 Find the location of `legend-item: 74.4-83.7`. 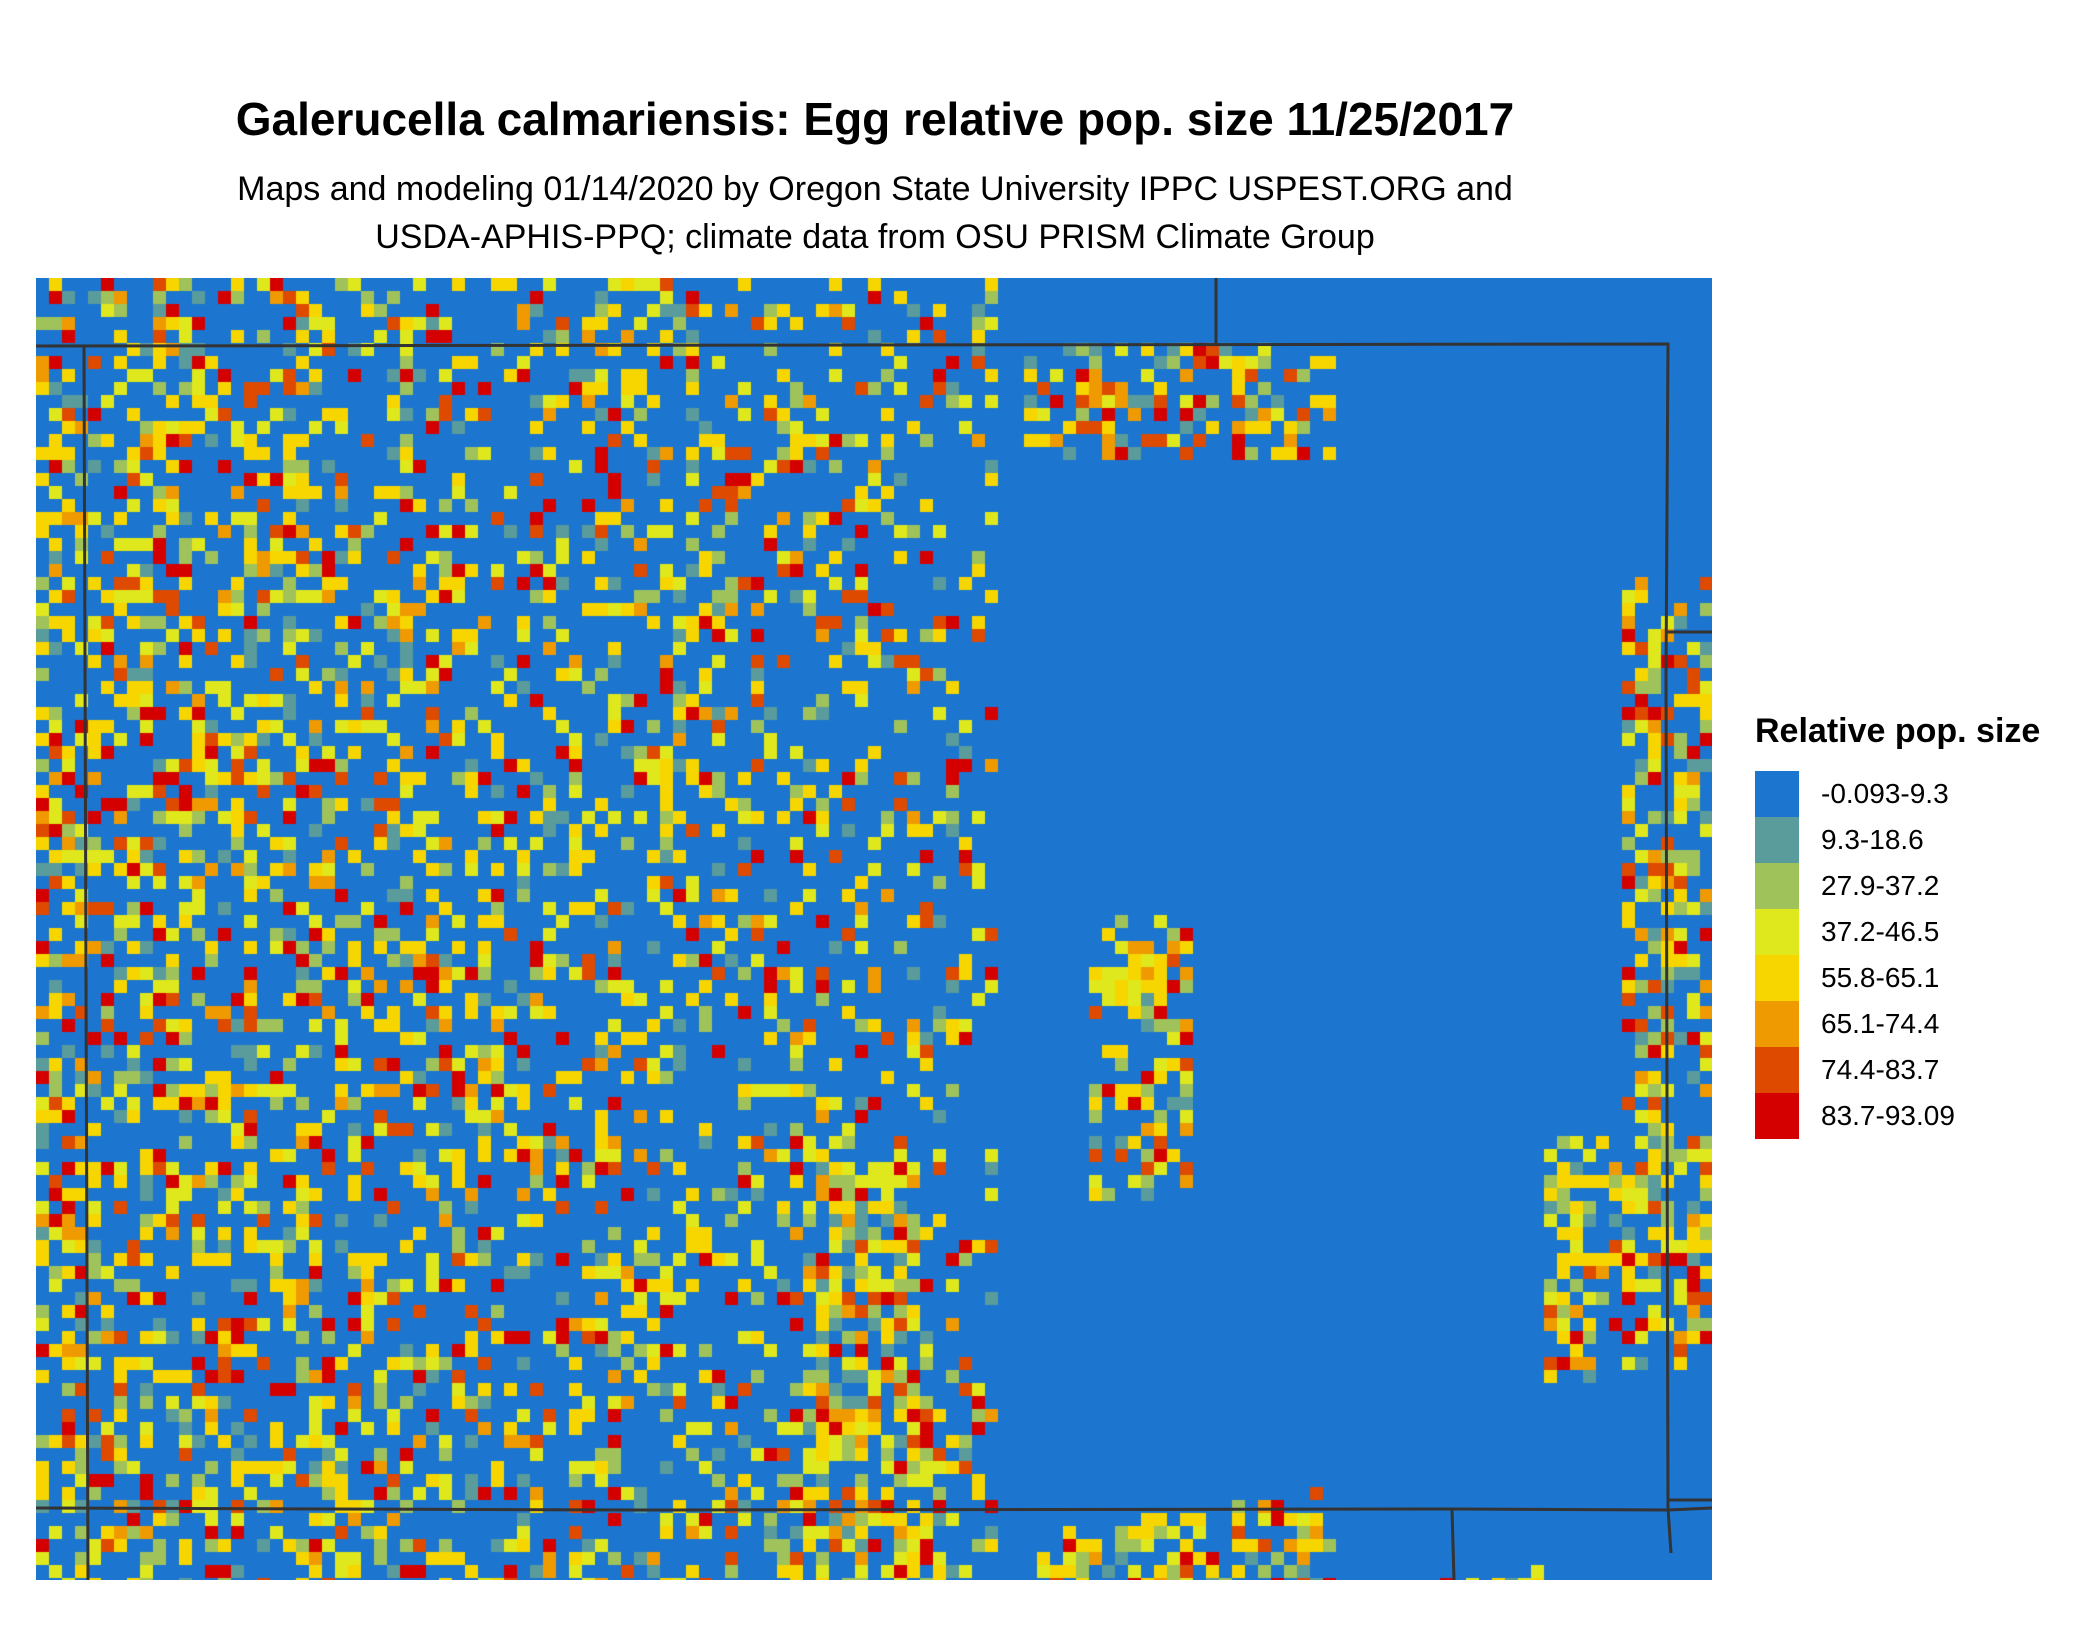

legend-item: 74.4-83.7 is located at coordinates (1920, 1070).